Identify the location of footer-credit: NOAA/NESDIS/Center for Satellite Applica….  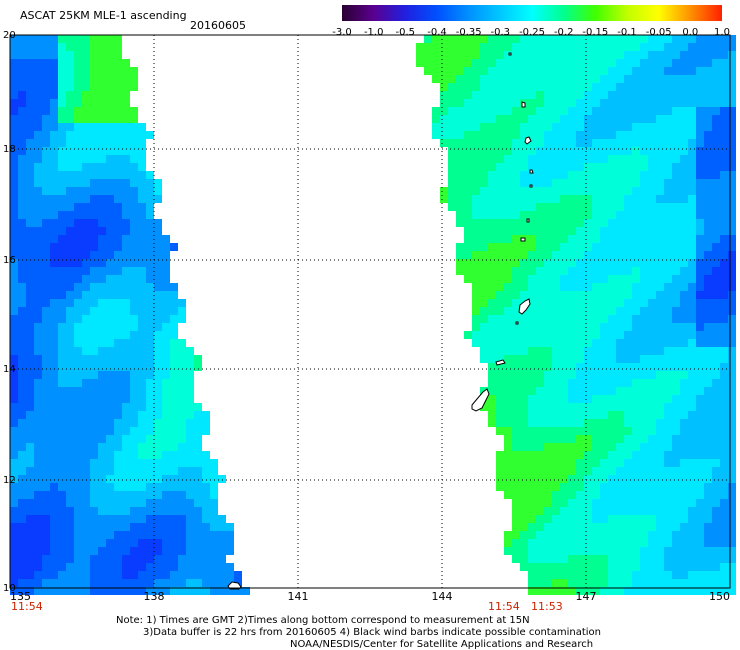
(442, 644).